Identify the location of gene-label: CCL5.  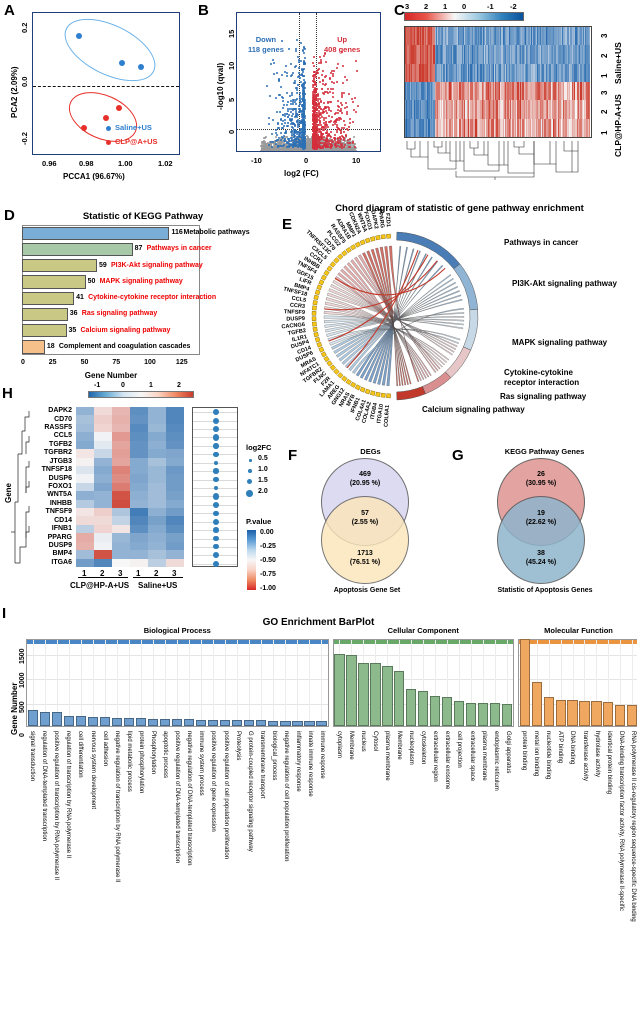
(62, 436).